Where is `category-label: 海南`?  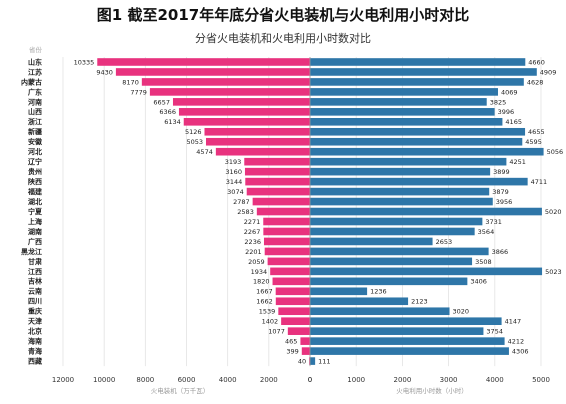
category-label: 海南 is located at coordinates (35, 341).